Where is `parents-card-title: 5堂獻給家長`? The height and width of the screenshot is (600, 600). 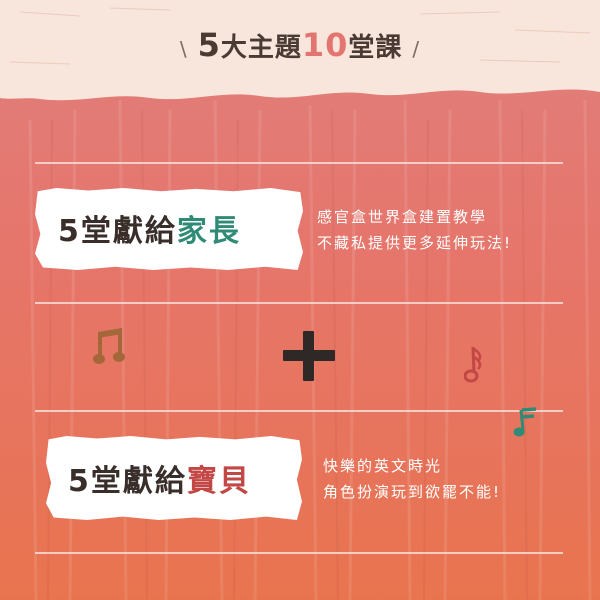 parents-card-title: 5堂獻給家長 is located at coordinates (149, 228).